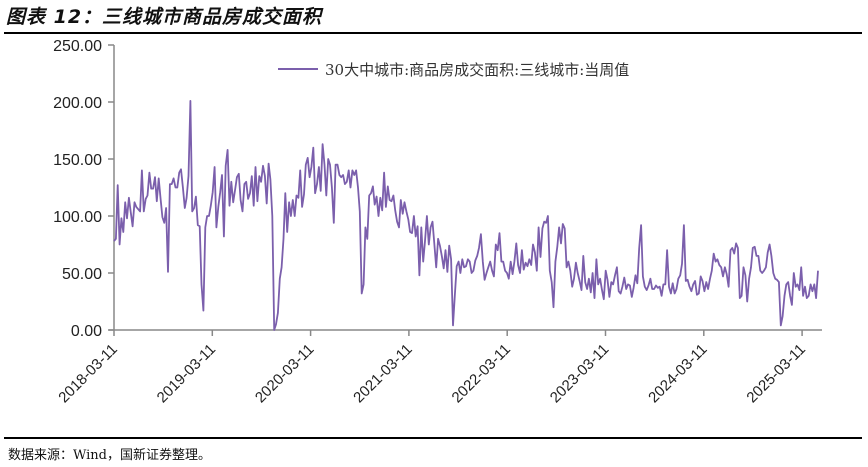 This screenshot has height=467, width=868. What do you see at coordinates (83, 189) in the screenshot?
I see `y-axis-ticks: 0.00 50.00 100.00 150.00 200.00 250.00` at bounding box center [83, 189].